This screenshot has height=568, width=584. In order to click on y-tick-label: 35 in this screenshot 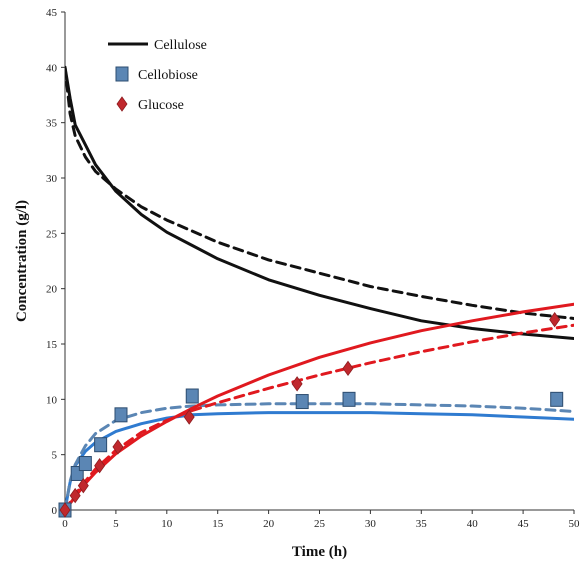, I will do `click(52, 124)`.